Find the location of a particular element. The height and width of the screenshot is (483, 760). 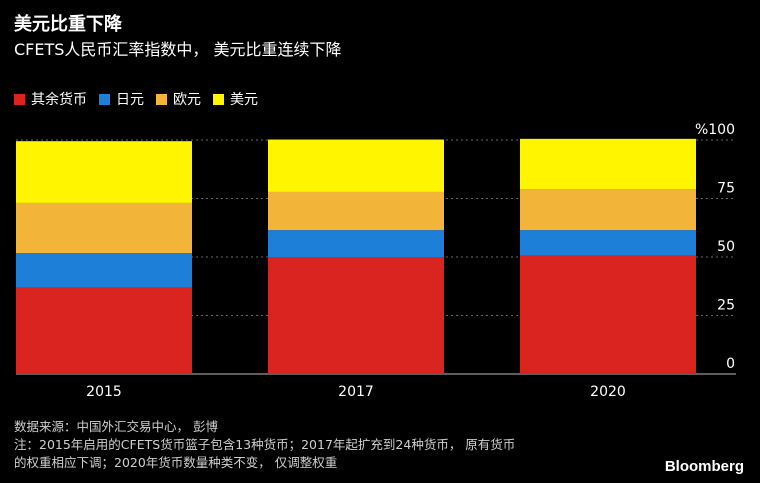

legend-label-usd: 美元 is located at coordinates (244, 100).